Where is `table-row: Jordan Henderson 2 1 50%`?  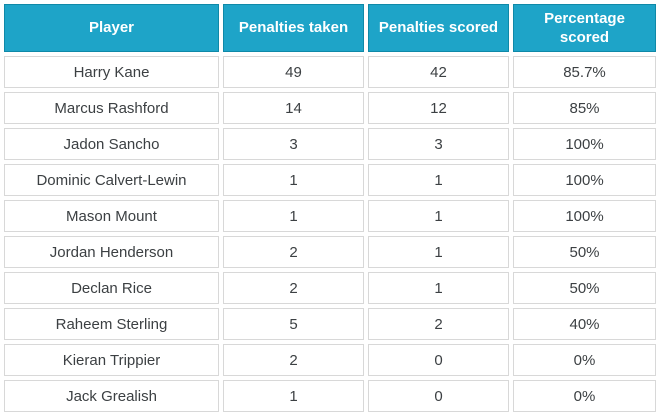
table-row: Jordan Henderson 2 1 50% is located at coordinates (330, 252).